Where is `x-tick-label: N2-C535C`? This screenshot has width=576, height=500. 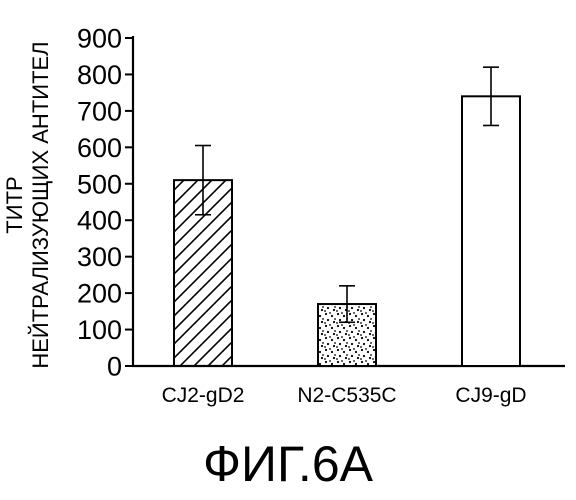
x-tick-label: N2-C535C is located at coordinates (346, 395).